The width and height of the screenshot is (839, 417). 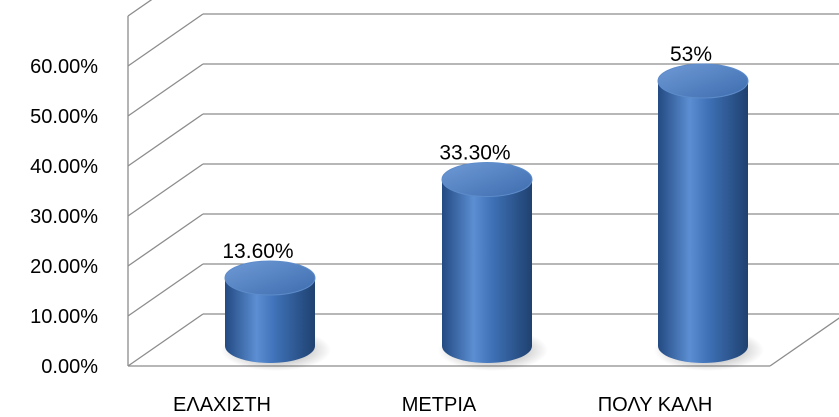 I want to click on y-tick-label: 10.00%, so click(x=64, y=317).